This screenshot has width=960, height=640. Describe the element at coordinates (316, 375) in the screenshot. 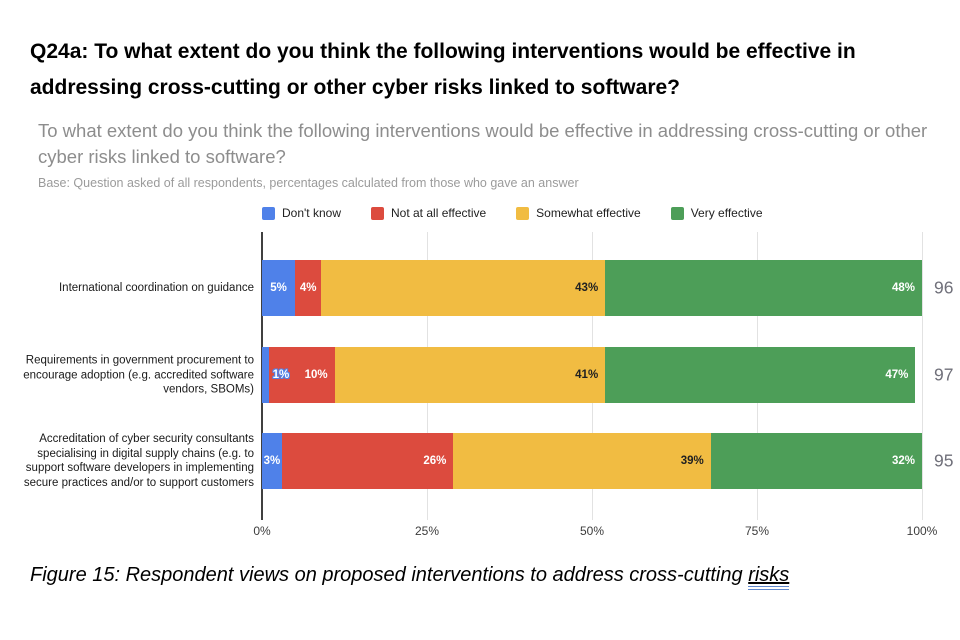

I see `bar-segment-label: 10%` at that location.